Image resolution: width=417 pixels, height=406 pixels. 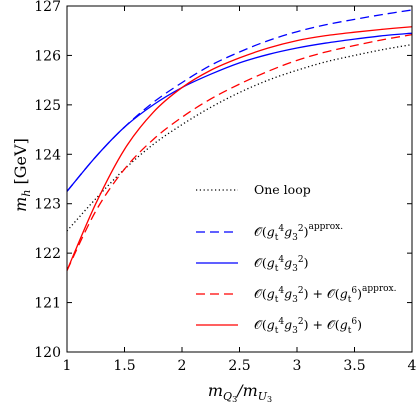 What do you see at coordinates (239, 366) in the screenshot?
I see `x-tick-label: 2.5` at bounding box center [239, 366].